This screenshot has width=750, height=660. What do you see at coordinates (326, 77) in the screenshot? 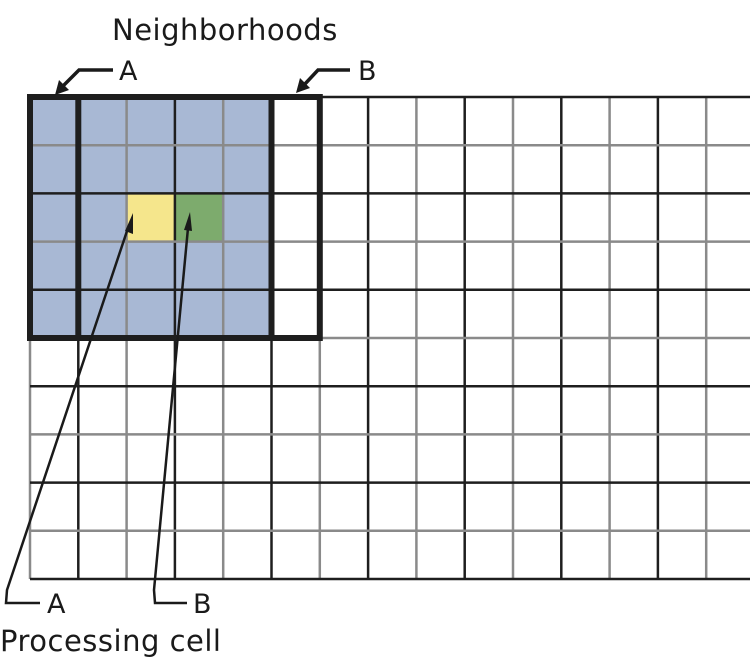
I see `neighborhood-b-pointer` at bounding box center [326, 77].